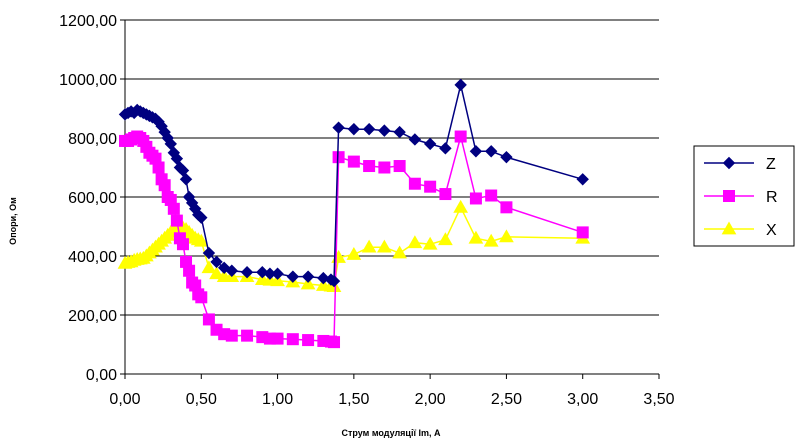 This screenshot has height=446, width=795. I want to click on legend-label-Z: Z, so click(771, 164).